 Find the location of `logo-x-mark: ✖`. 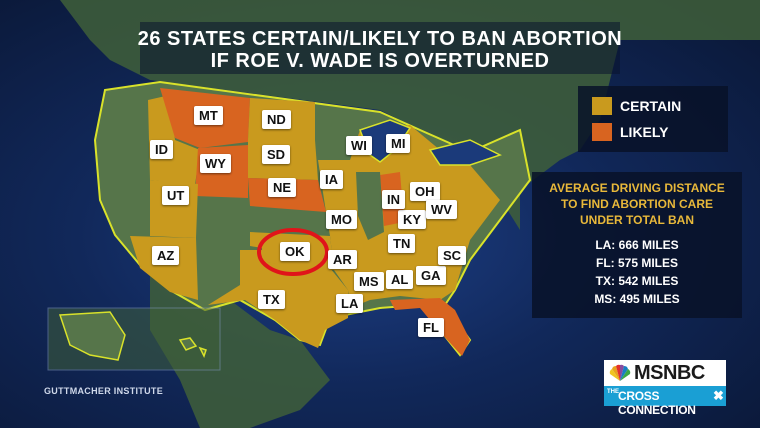

logo-x-mark: ✖ is located at coordinates (718, 395).